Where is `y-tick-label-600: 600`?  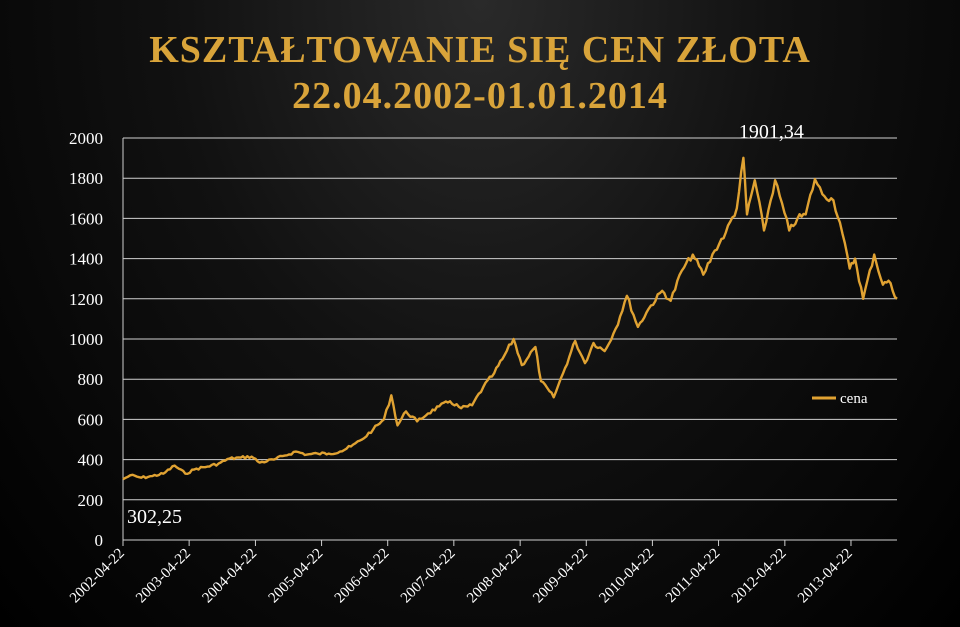 y-tick-label-600: 600 is located at coordinates (91, 419).